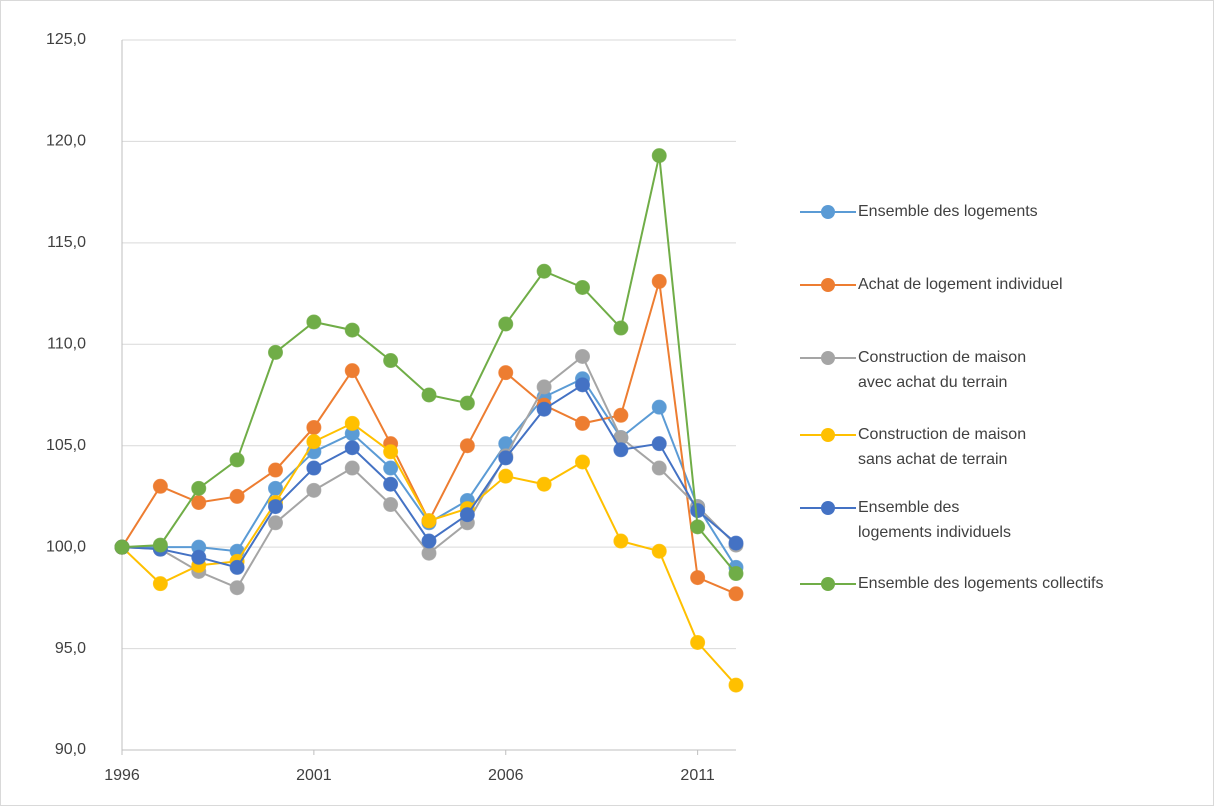  Describe the element at coordinates (66, 141) in the screenshot. I see `y-tick-label: 120,0` at that location.